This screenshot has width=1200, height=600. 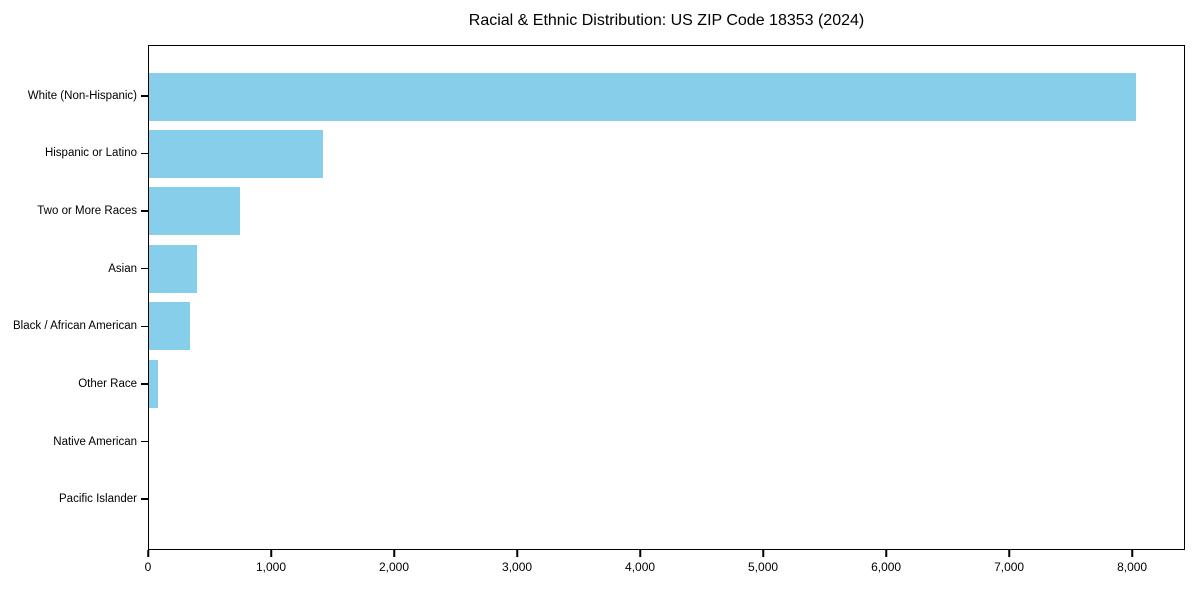 What do you see at coordinates (107, 383) in the screenshot?
I see `y-tick-label: Other Race` at bounding box center [107, 383].